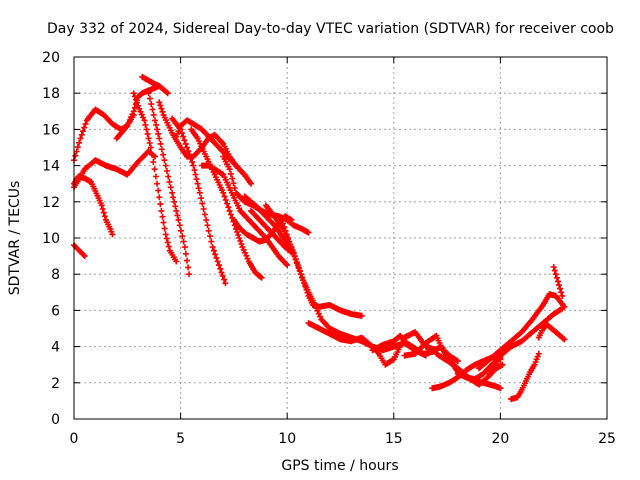  I want to click on x-tick-label: 20, so click(500, 439).